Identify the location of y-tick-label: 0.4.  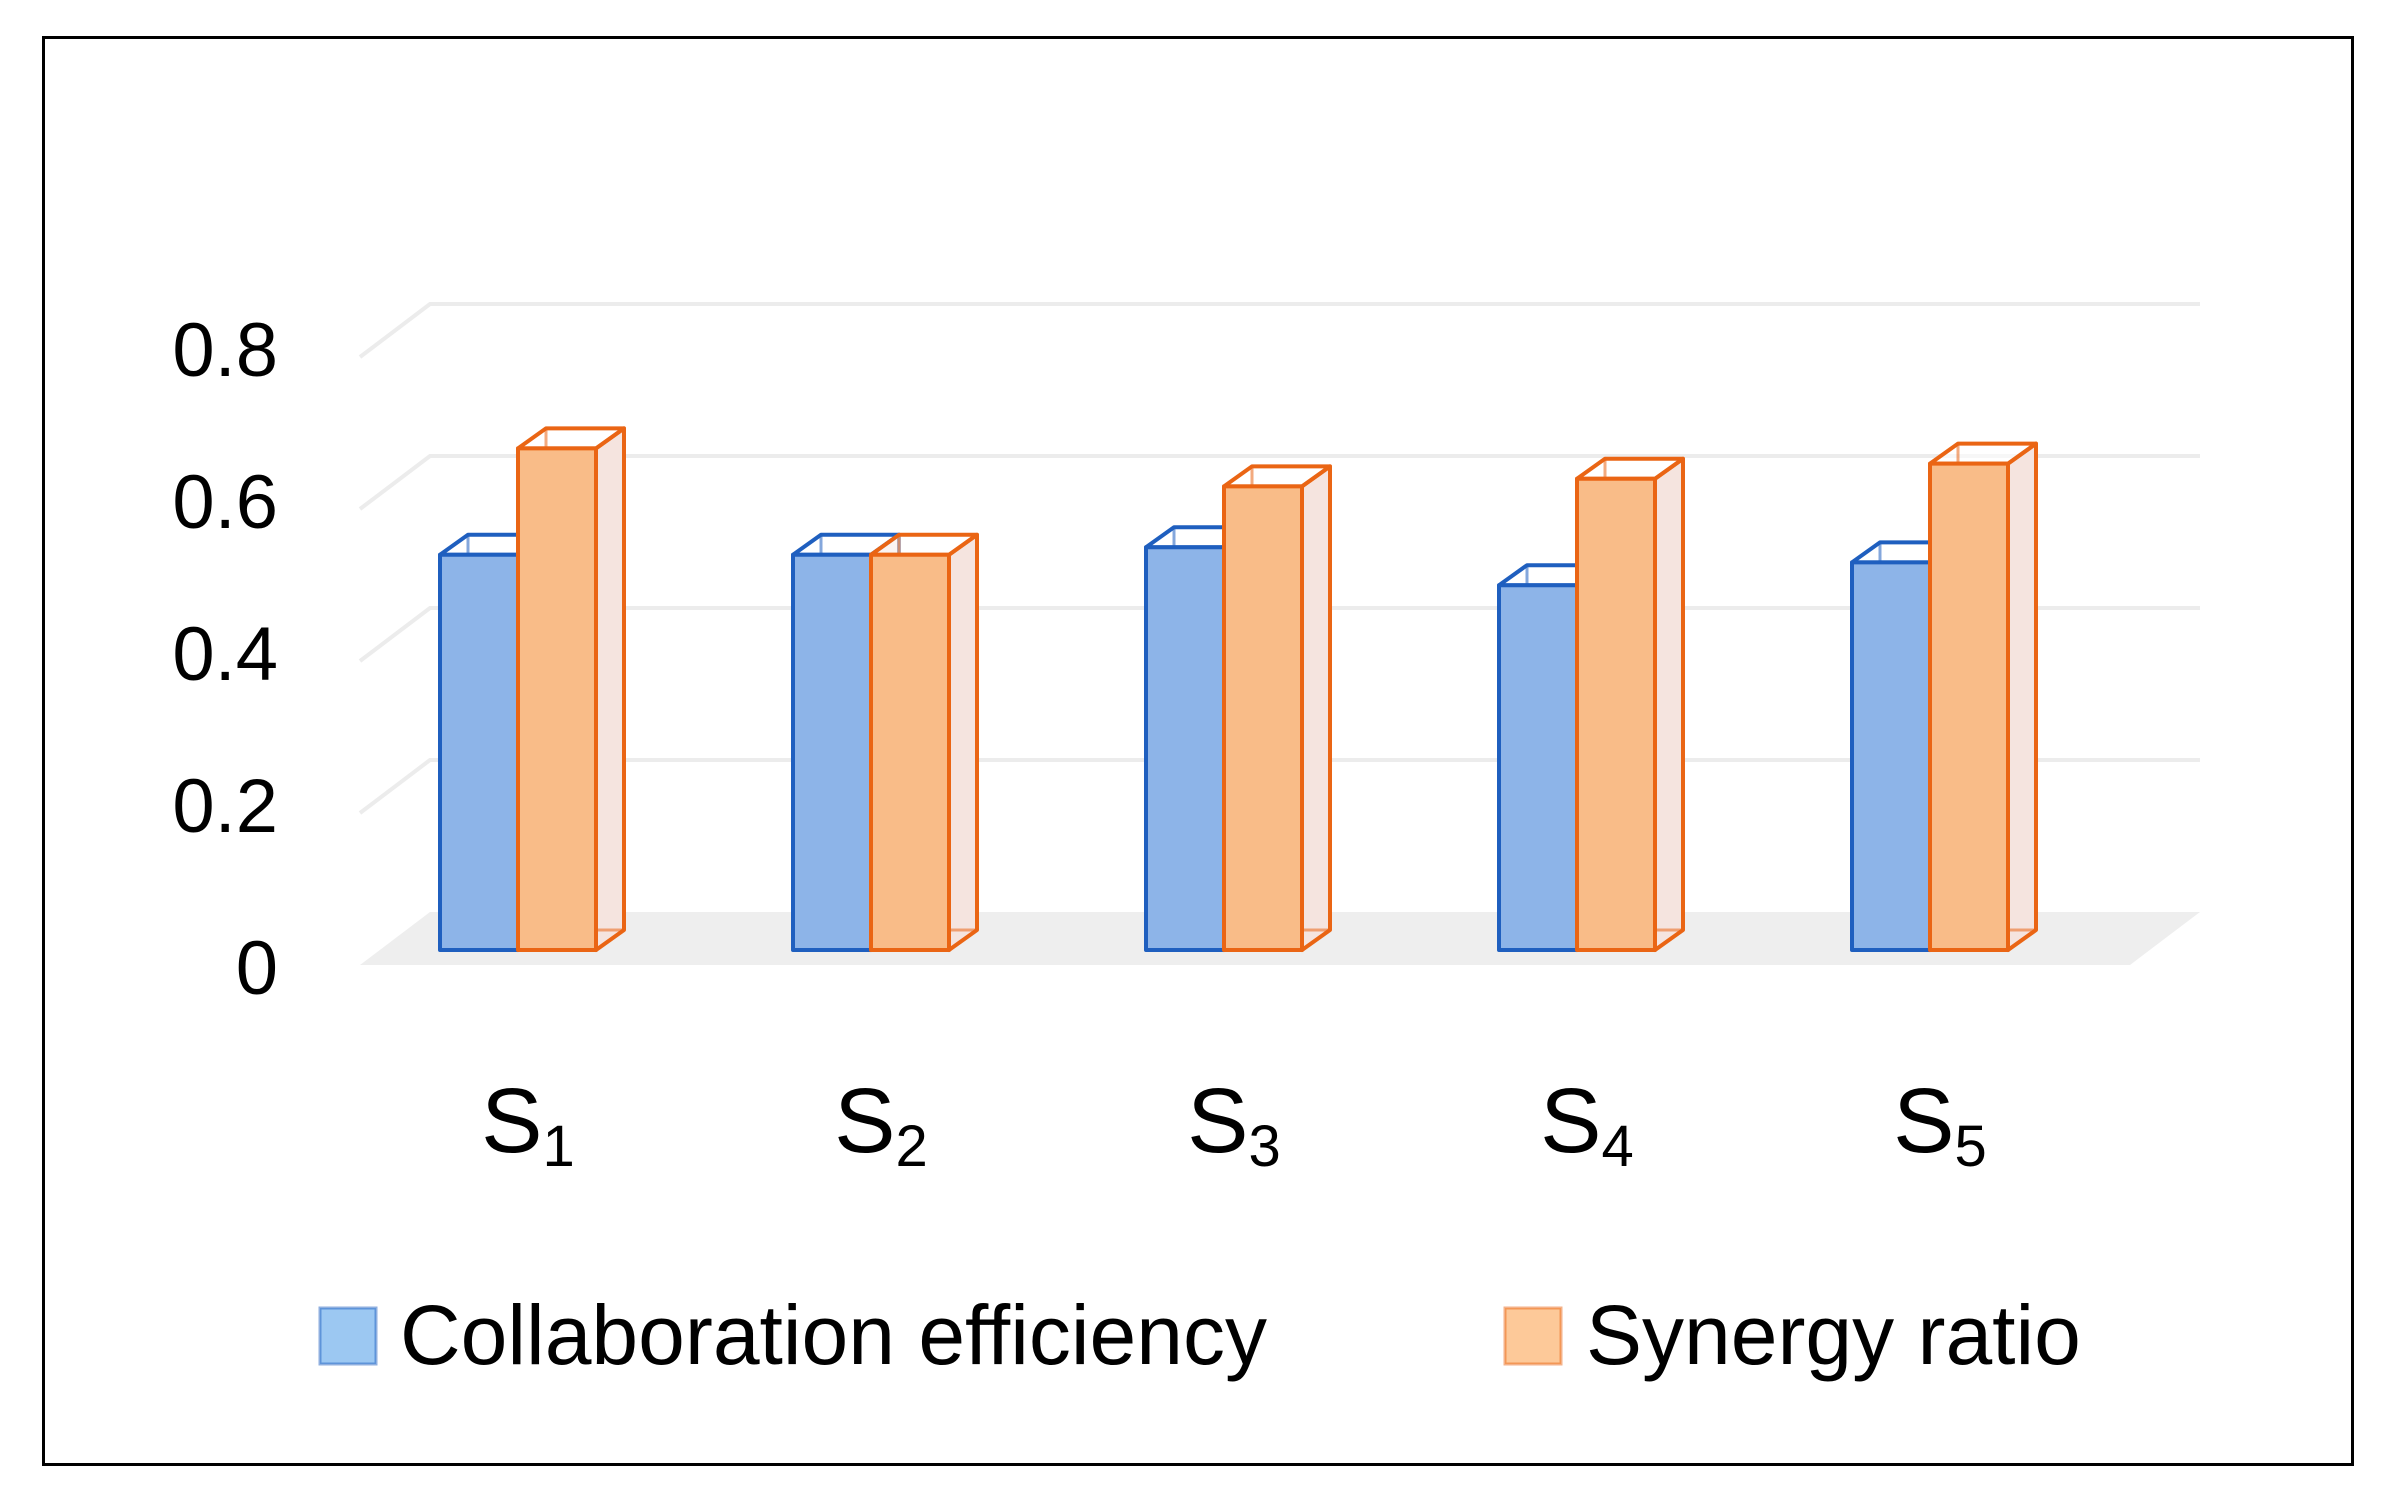
(225, 654).